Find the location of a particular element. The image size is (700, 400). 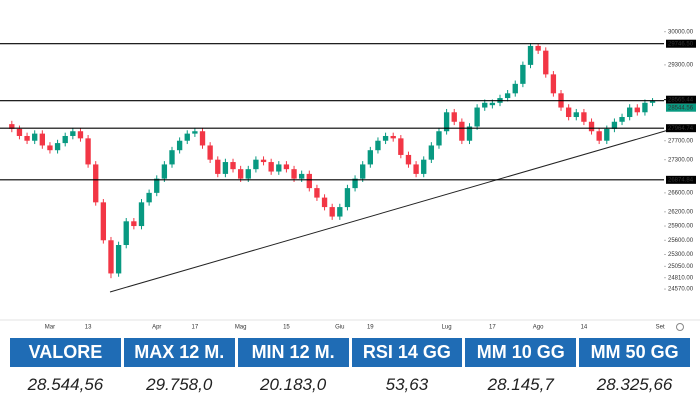

table-cell: 28.544,56 is located at coordinates (65, 385).